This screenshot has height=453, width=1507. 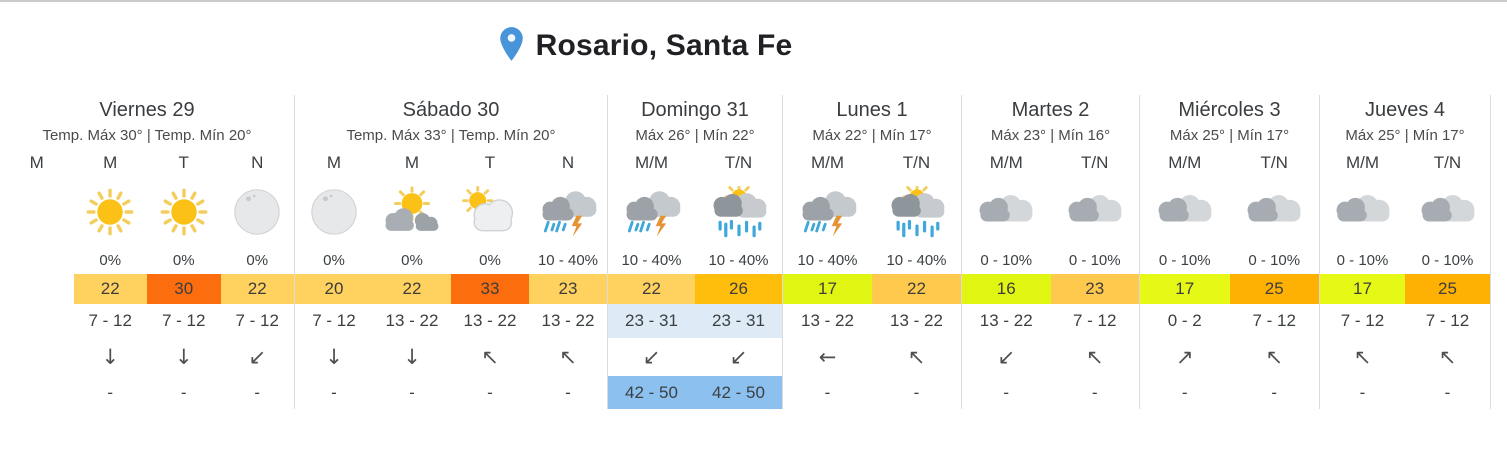 I want to click on row-temp: 20 22 33 23, so click(x=451, y=289).